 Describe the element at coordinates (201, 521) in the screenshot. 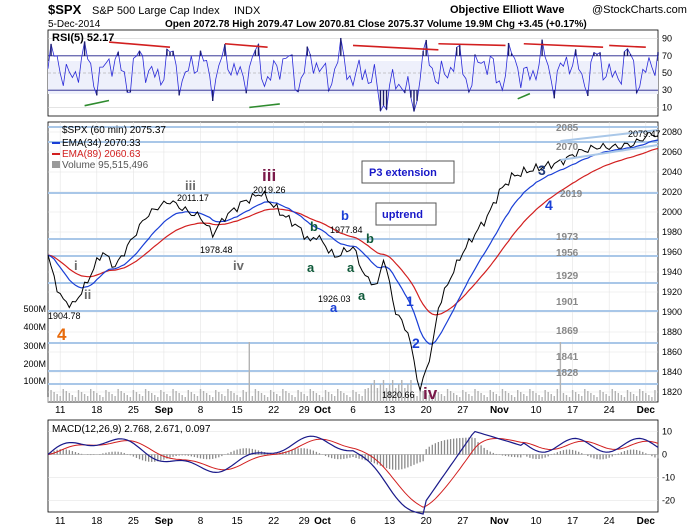

I see `x-axis-label: 8` at that location.